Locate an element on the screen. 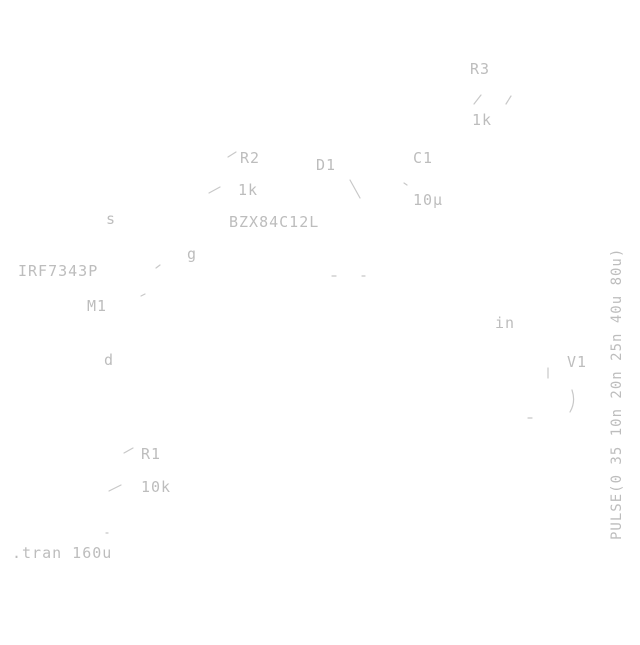 Image resolution: width=640 pixels, height=645 pixels. net-label-in: in is located at coordinates (505, 323).